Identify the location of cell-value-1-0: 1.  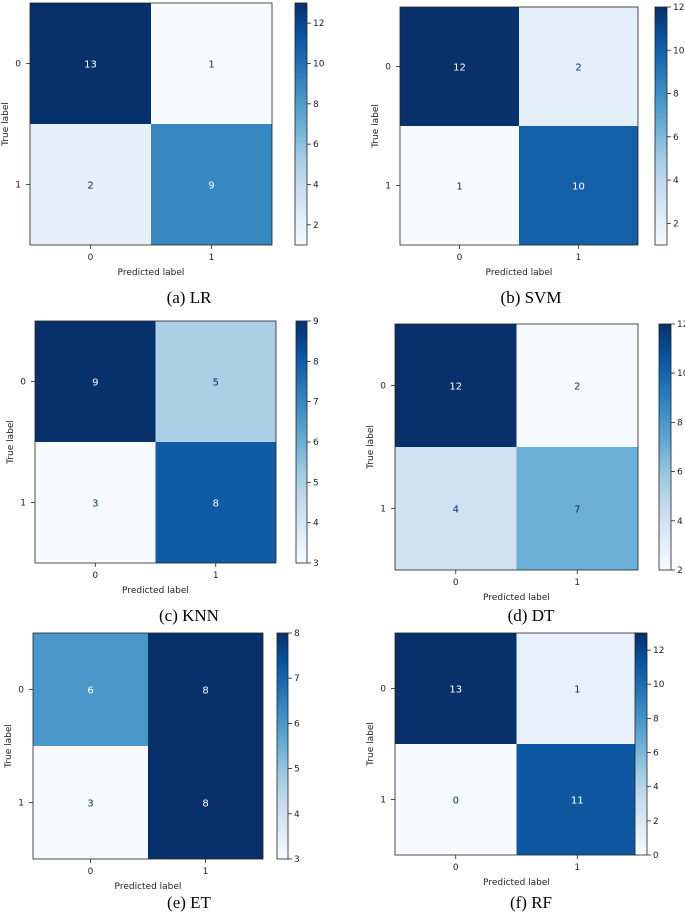
(459, 187).